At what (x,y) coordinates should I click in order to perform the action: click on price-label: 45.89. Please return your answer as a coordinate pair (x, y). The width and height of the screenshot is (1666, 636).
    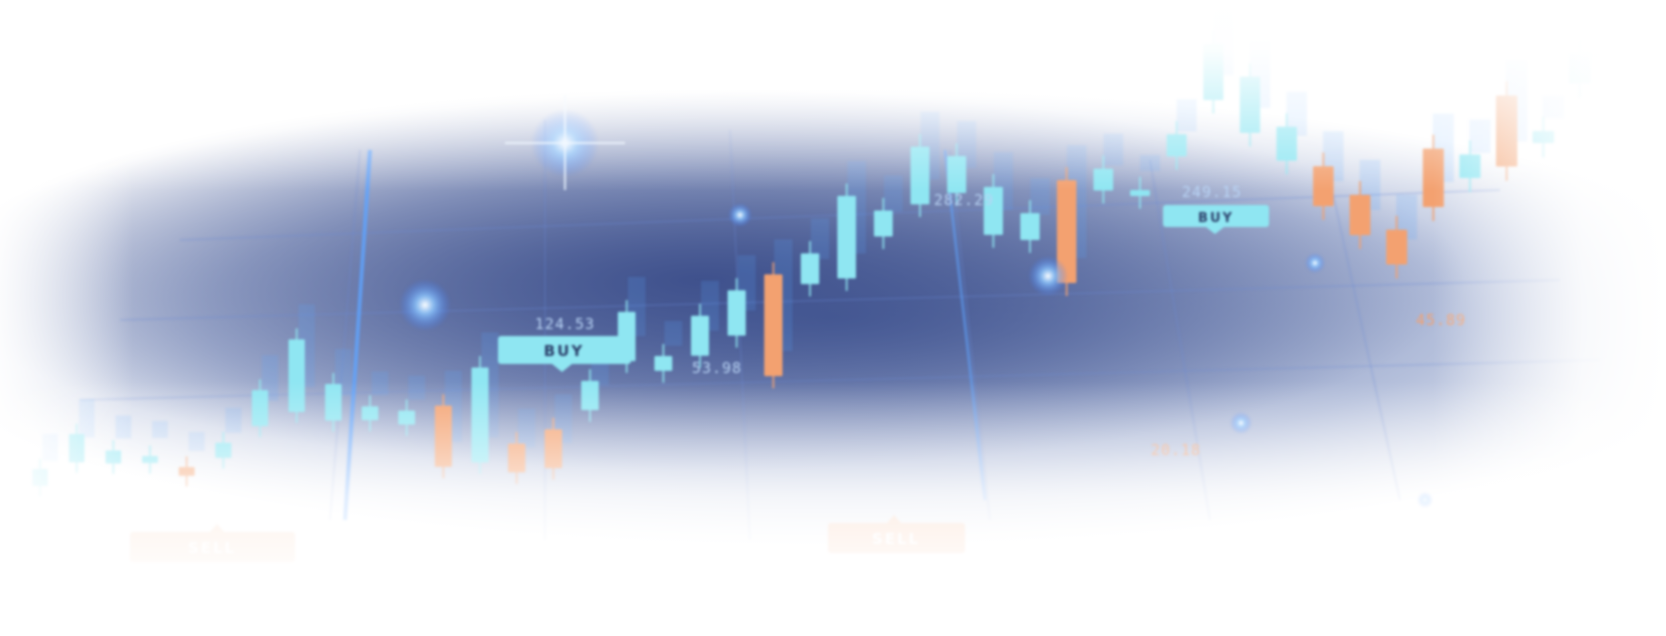
    Looking at the image, I should click on (1441, 320).